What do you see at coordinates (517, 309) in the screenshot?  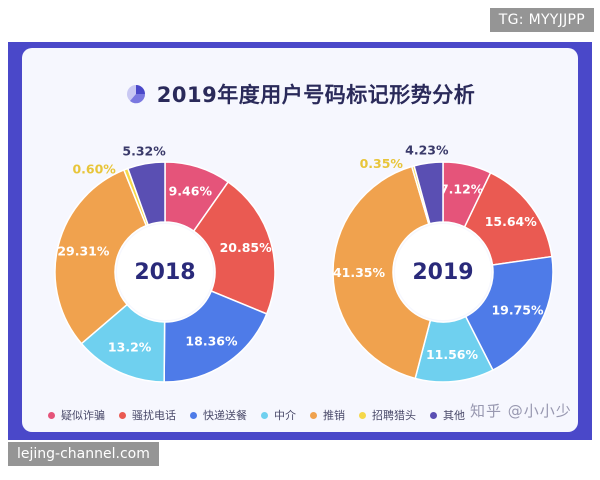 I see `slice-label-2019-2: 19.75%` at bounding box center [517, 309].